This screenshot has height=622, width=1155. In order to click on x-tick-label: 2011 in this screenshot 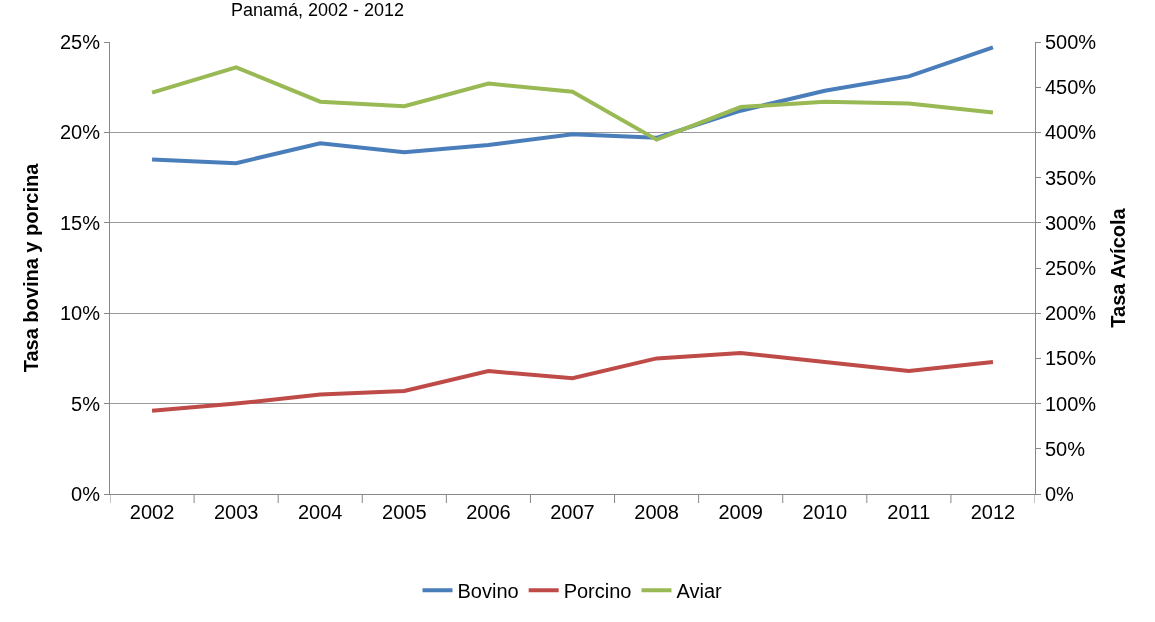, I will do `click(909, 512)`.